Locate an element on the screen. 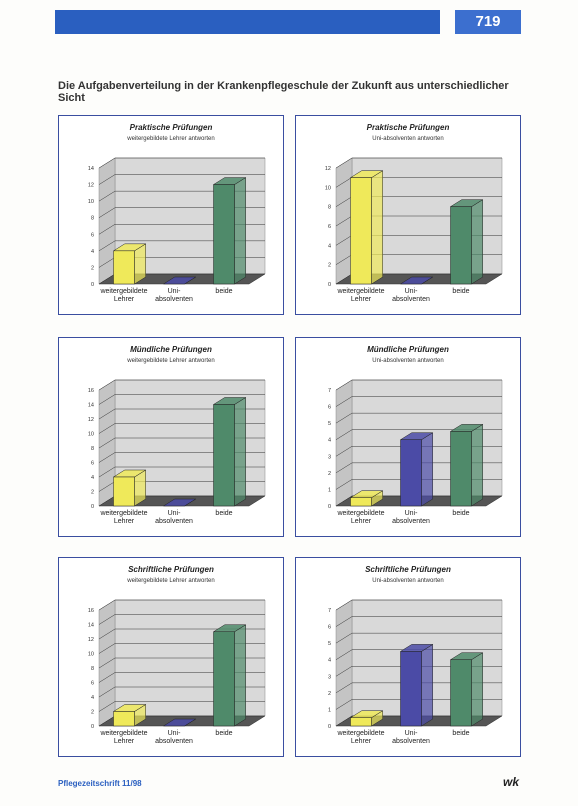  y-tick-label: 1 is located at coordinates (329, 710).